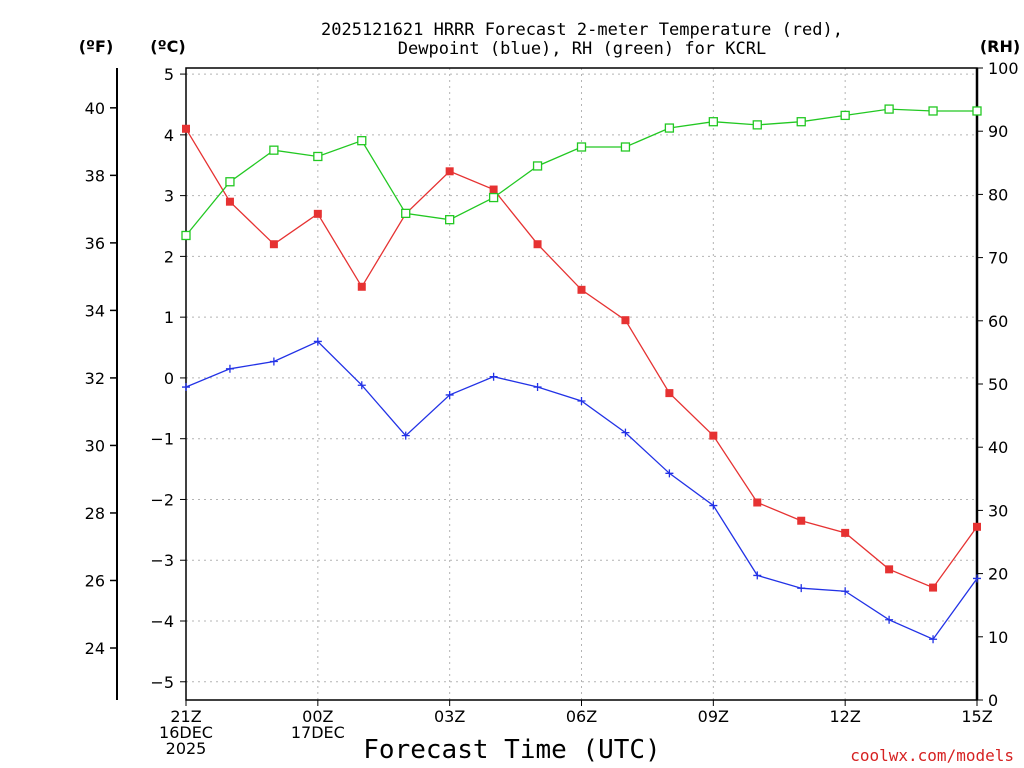  What do you see at coordinates (95, 378) in the screenshot?
I see `fahrenheit-tick-label: 32` at bounding box center [95, 378].